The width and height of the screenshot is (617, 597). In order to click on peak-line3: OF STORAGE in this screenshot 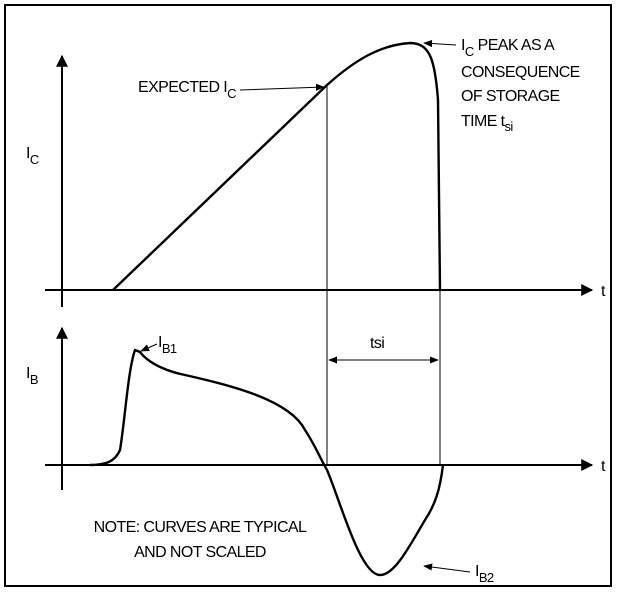, I will do `click(510, 96)`.